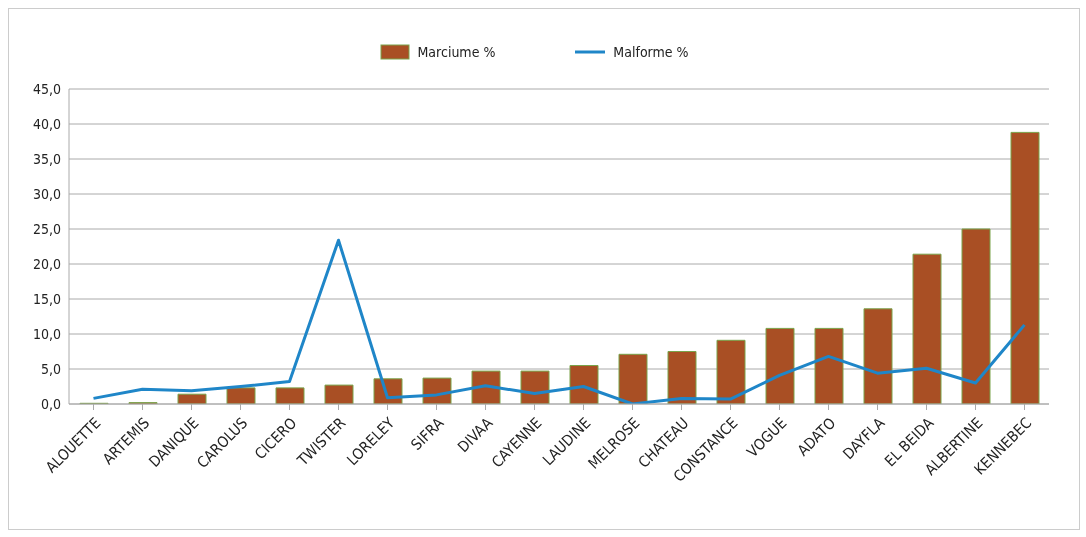 Image resolution: width=1086 pixels, height=537 pixels. Describe the element at coordinates (456, 52) in the screenshot. I see `legend-label: Marciume %` at that location.